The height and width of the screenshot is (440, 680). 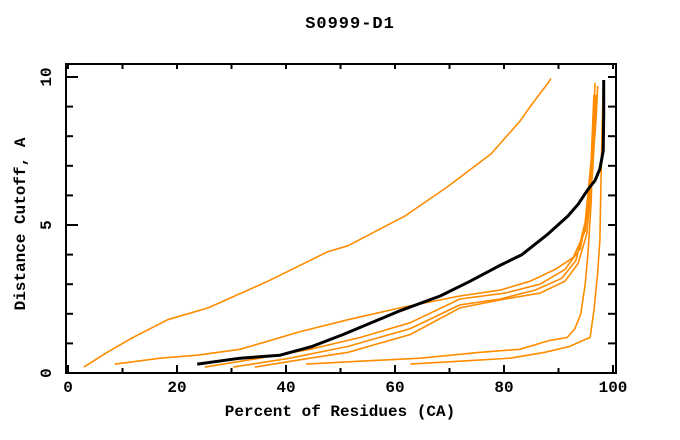 What do you see at coordinates (47, 373) in the screenshot?
I see `y-tick-label: 0` at bounding box center [47, 373].